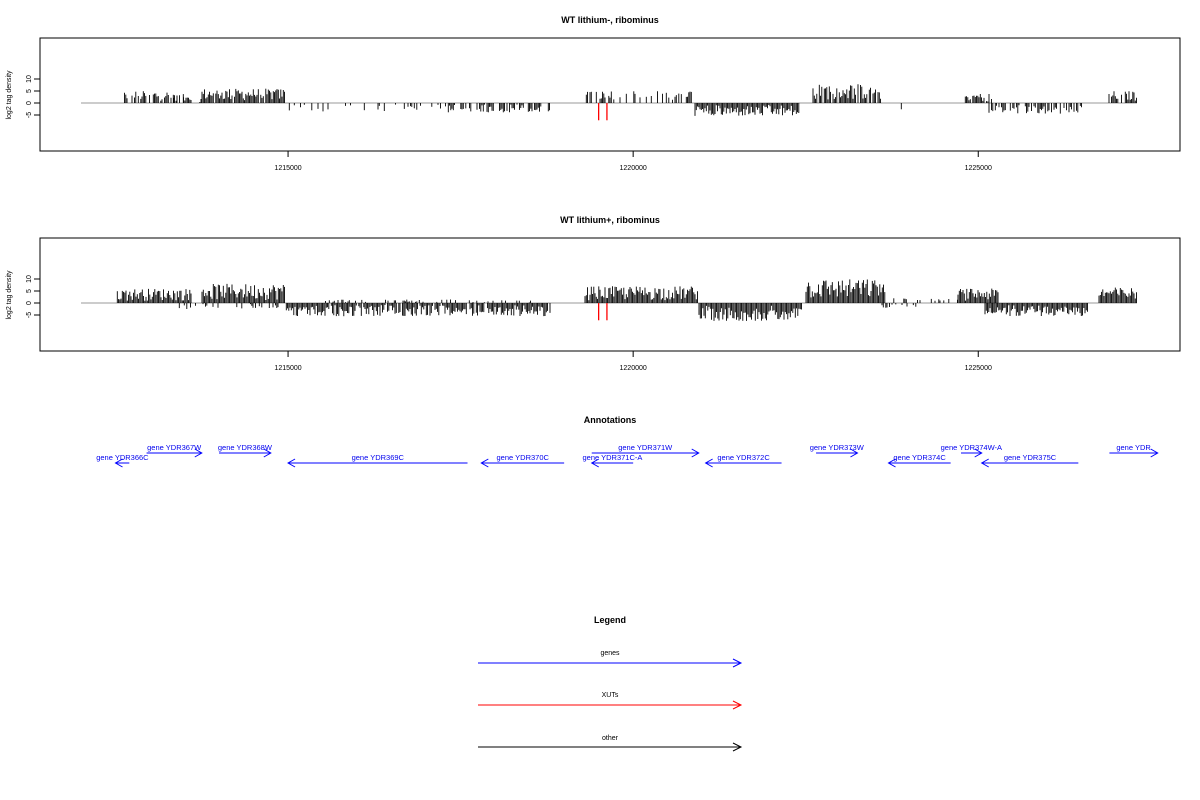 The height and width of the screenshot is (800, 1200). I want to click on gene-label: gene YDR374W-A, so click(971, 447).